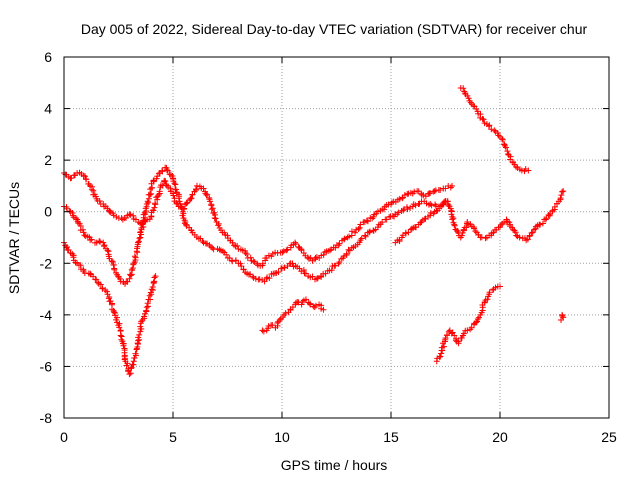 Image resolution: width=640 pixels, height=480 pixels. Describe the element at coordinates (48, 57) in the screenshot. I see `y-tick-label: 6` at that location.